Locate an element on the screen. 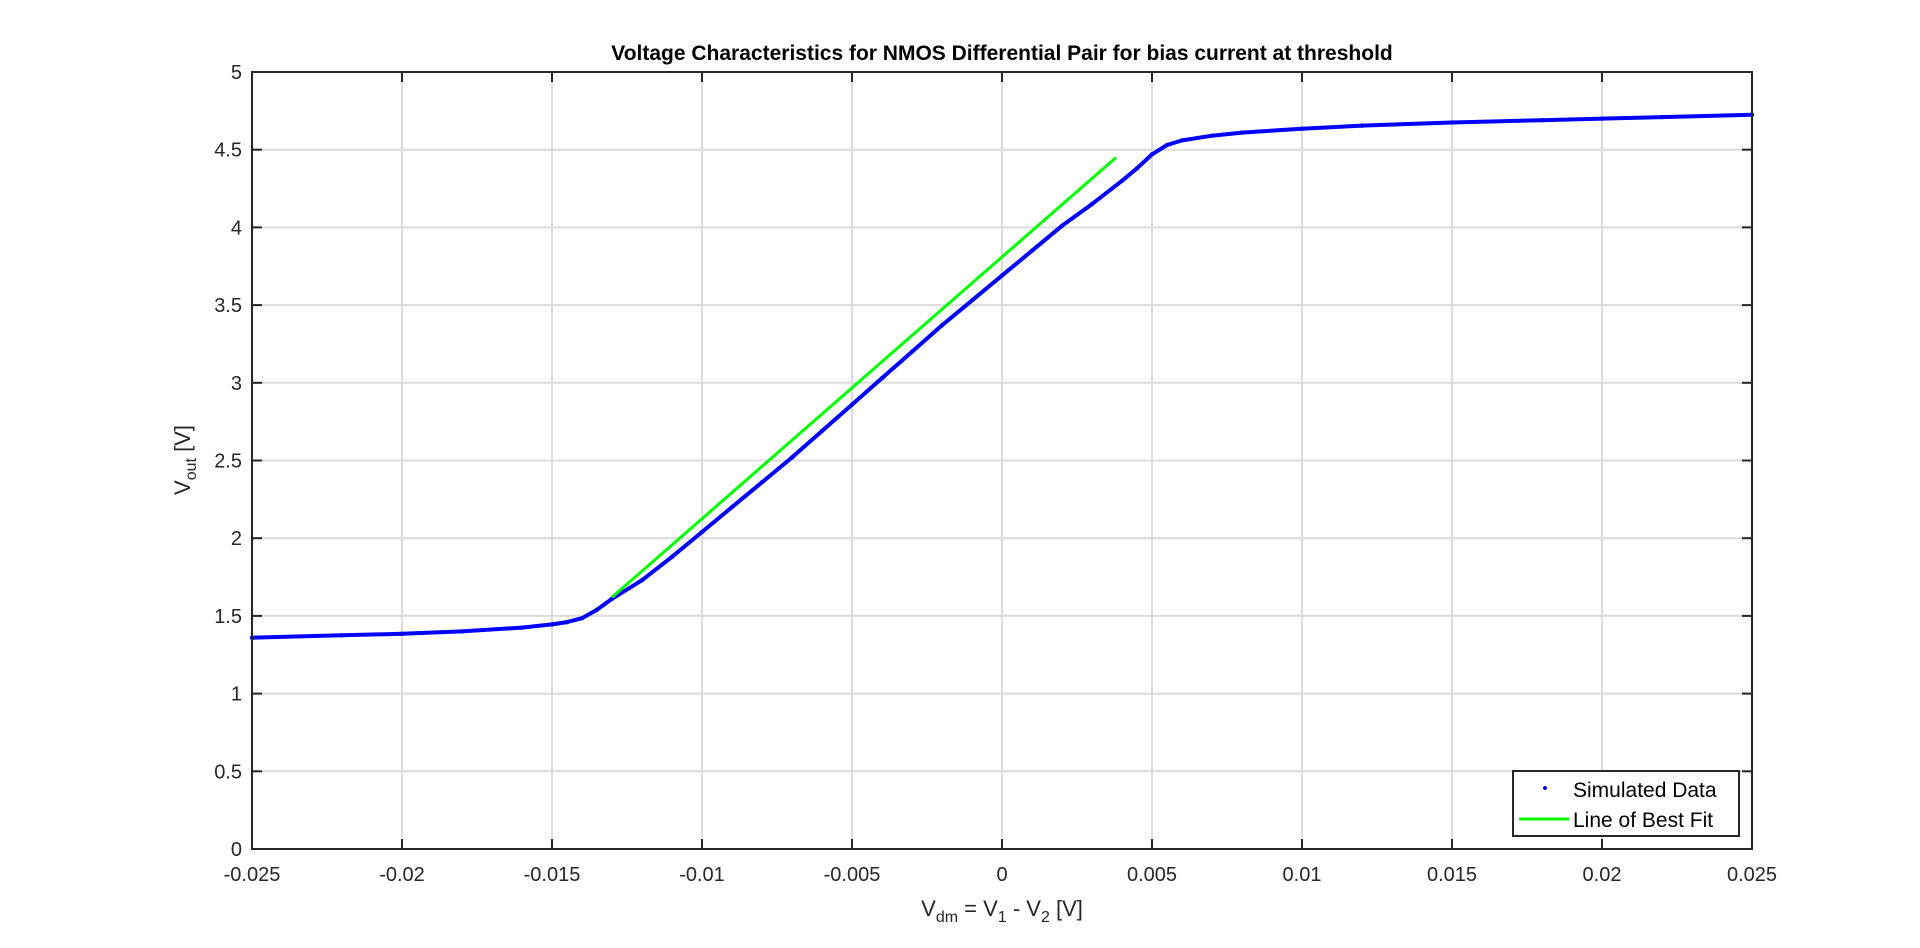 This screenshot has height=948, width=1920. x-tick-label: 0.01 is located at coordinates (1302, 875).